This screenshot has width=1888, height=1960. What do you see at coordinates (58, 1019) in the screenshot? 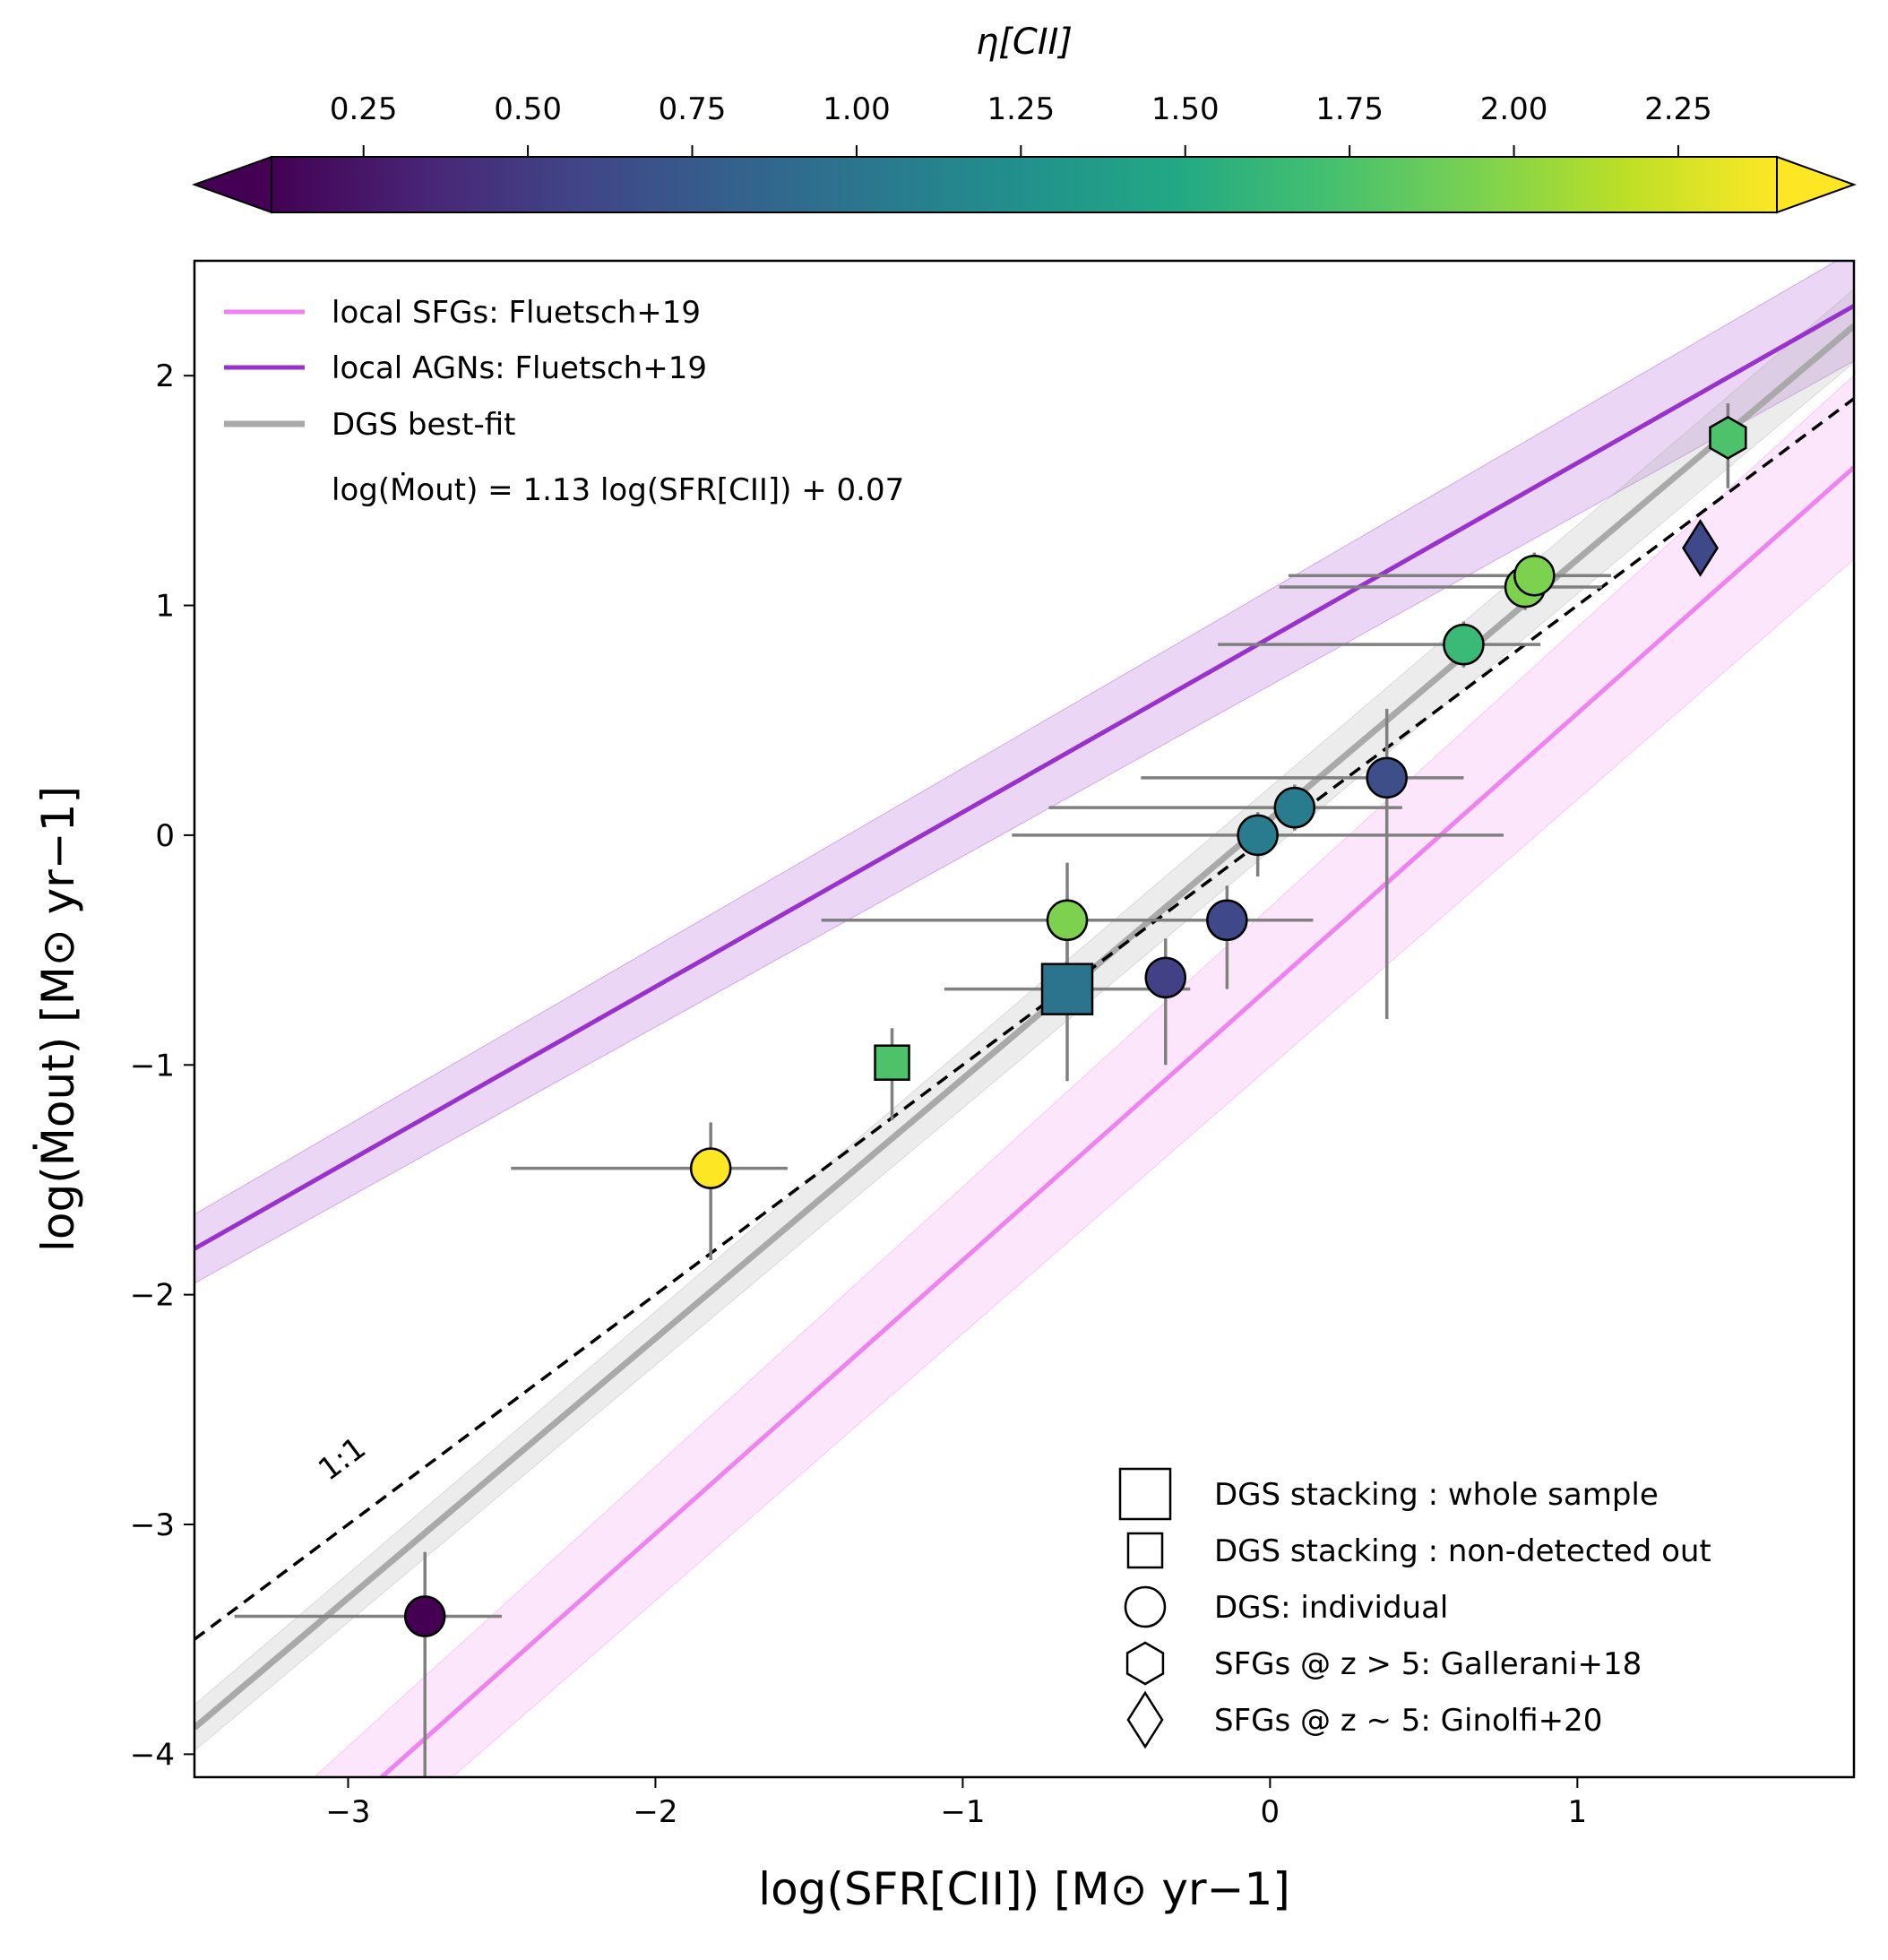
I see `y-axis-label: log(Ṁout) [M⊙ yr−1]` at bounding box center [58, 1019].